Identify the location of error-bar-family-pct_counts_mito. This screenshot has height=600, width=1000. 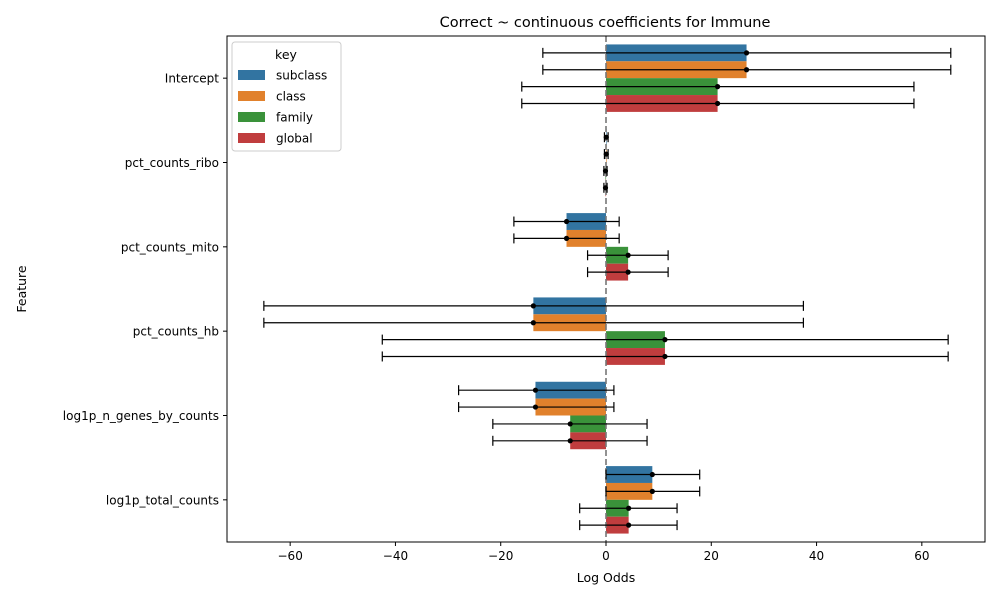
(627, 255).